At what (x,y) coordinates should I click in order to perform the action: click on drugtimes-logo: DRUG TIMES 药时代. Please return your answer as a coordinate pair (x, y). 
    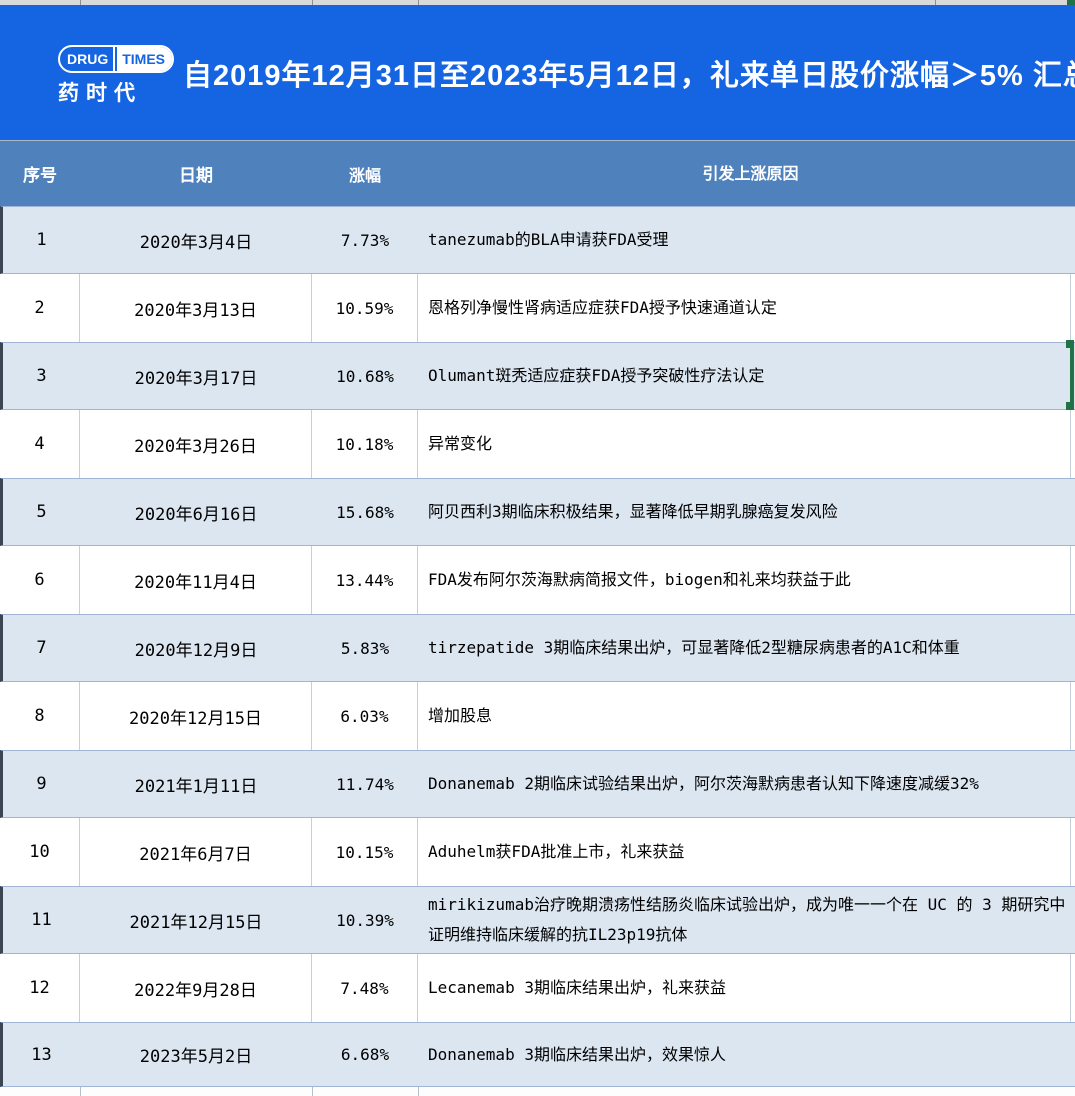
    Looking at the image, I should click on (116, 76).